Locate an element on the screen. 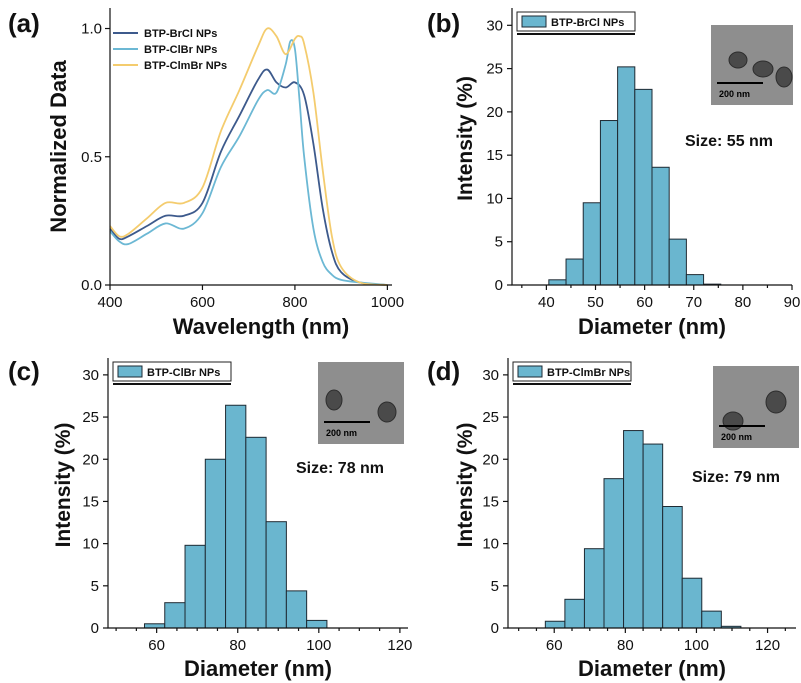 The width and height of the screenshot is (801, 683). tem-inset-background is located at coordinates (752, 65).